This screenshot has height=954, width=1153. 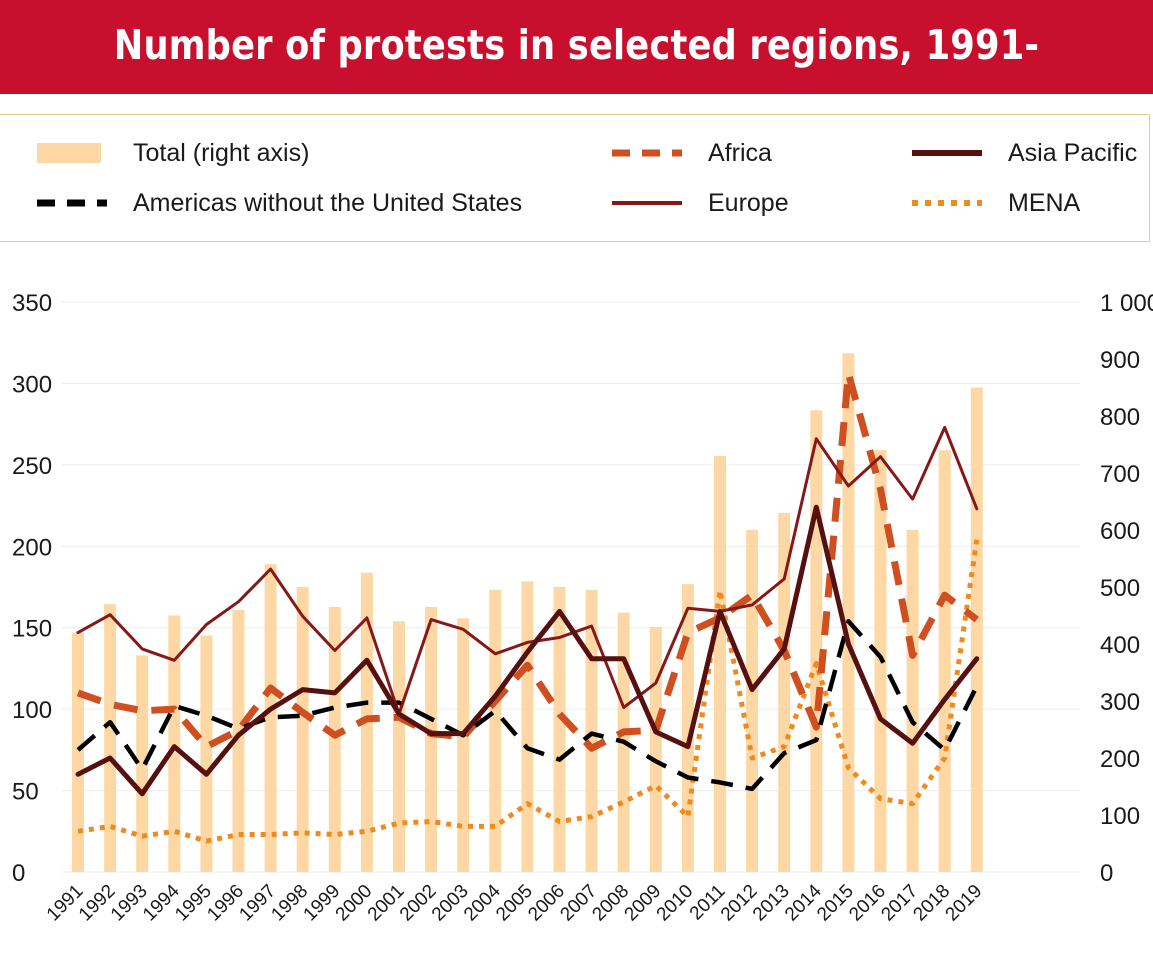 What do you see at coordinates (1120, 702) in the screenshot?
I see `right-tick-300: 300` at bounding box center [1120, 702].